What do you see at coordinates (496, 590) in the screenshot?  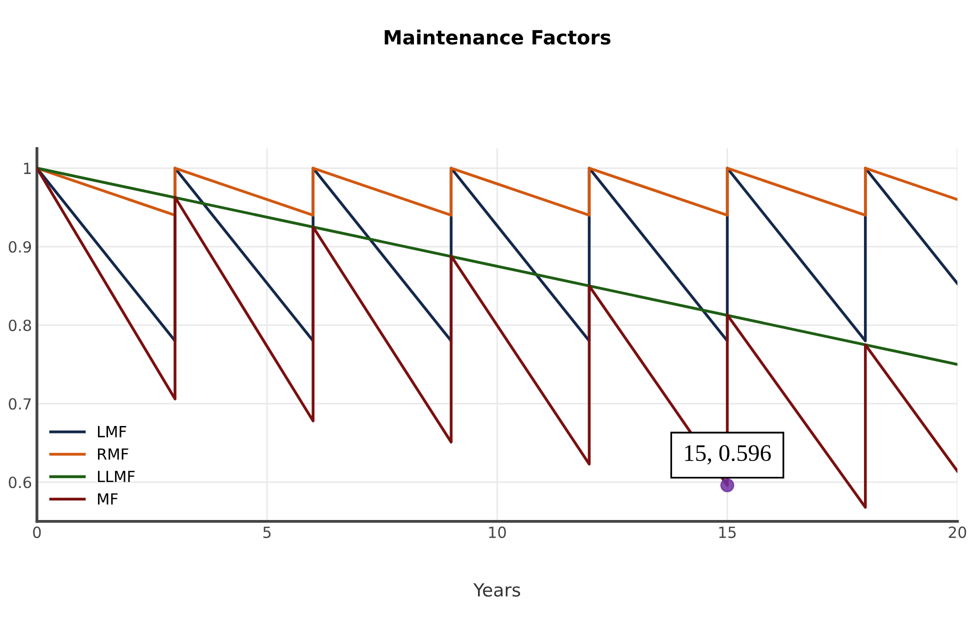 I see `x-axis-title: Years` at bounding box center [496, 590].